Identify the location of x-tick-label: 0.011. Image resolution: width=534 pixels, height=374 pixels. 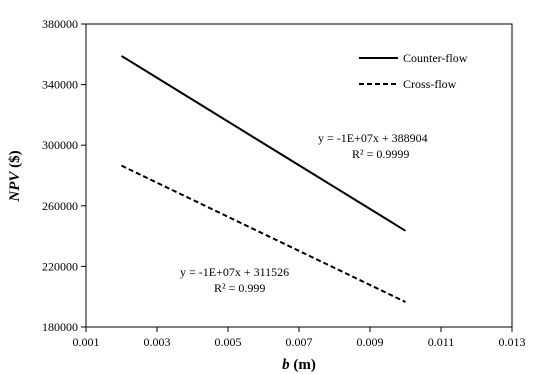
(441, 342).